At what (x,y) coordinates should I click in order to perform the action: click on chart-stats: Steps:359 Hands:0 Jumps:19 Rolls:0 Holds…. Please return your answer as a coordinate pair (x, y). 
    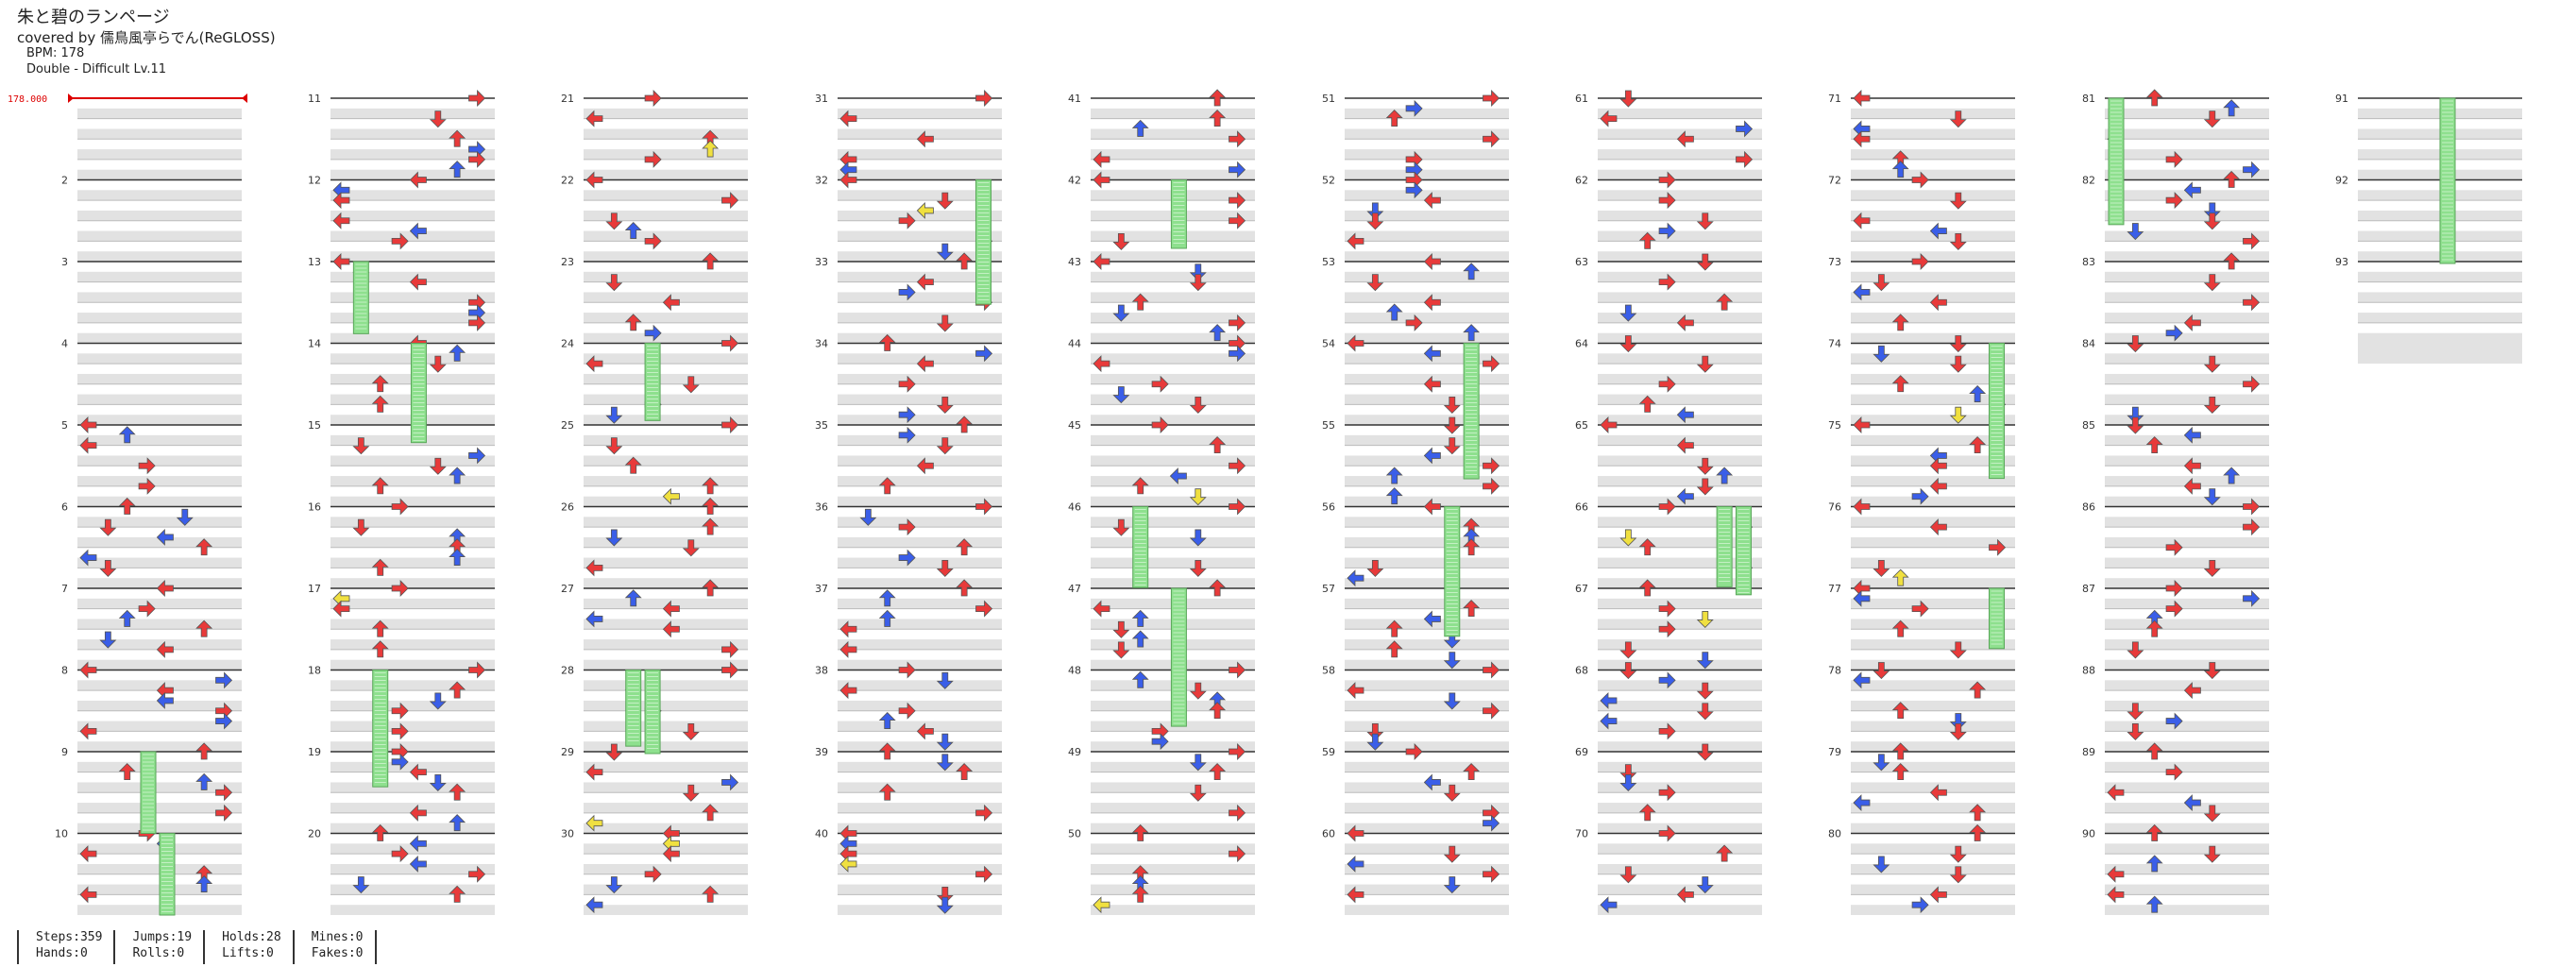
    Looking at the image, I should click on (197, 947).